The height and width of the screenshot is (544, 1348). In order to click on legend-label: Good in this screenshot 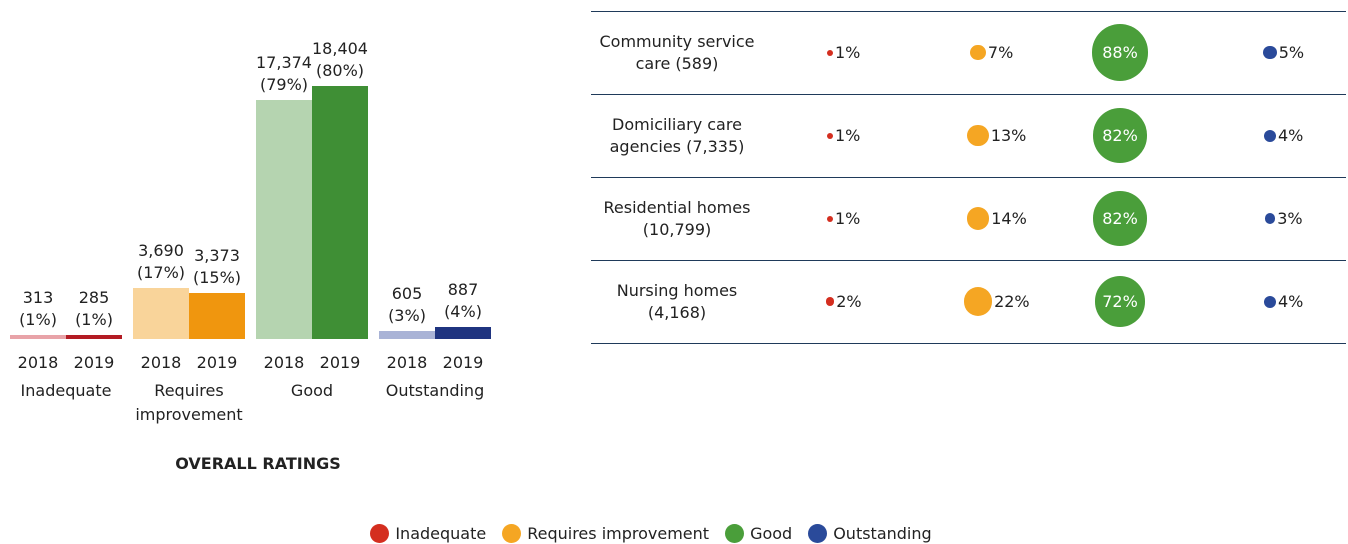, I will do `click(771, 533)`.